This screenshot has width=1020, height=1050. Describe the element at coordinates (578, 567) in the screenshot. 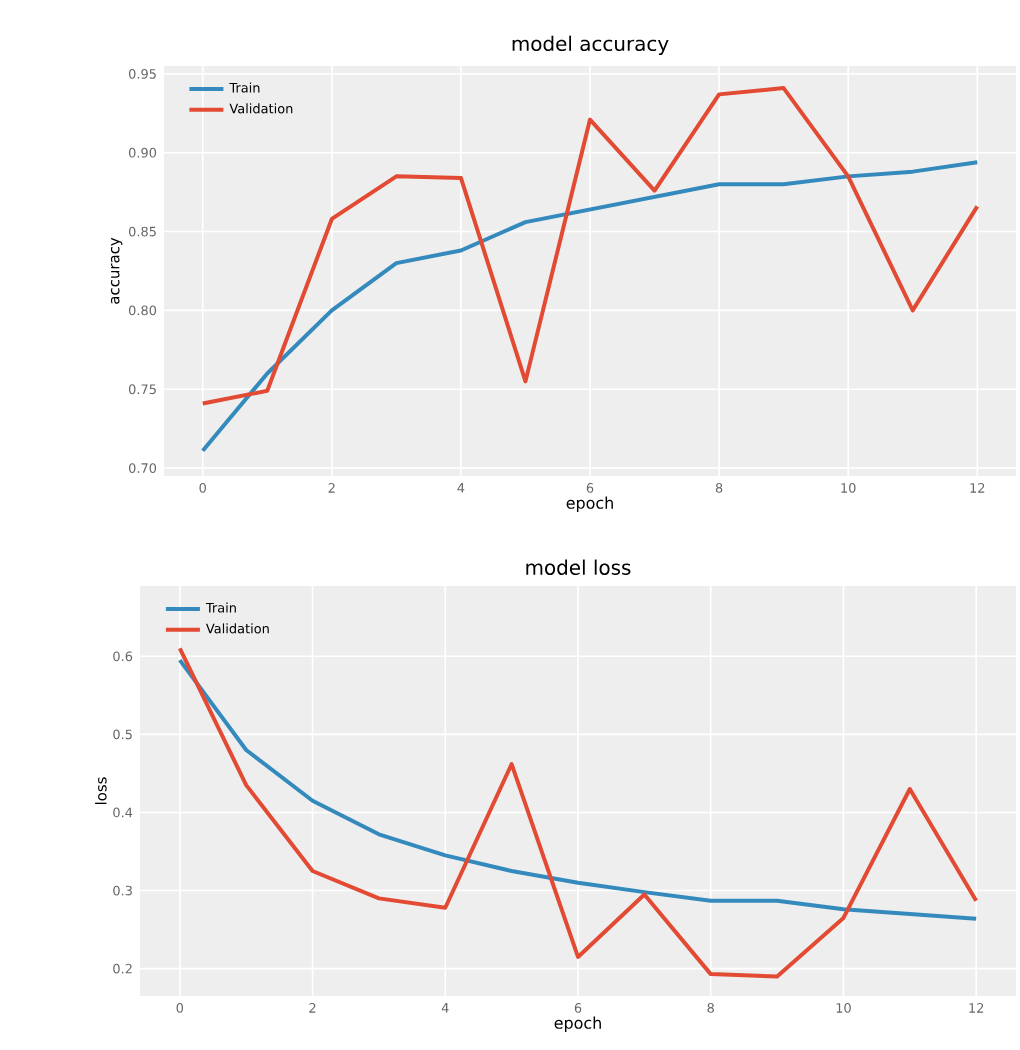

I see `chart-title: model loss` at that location.